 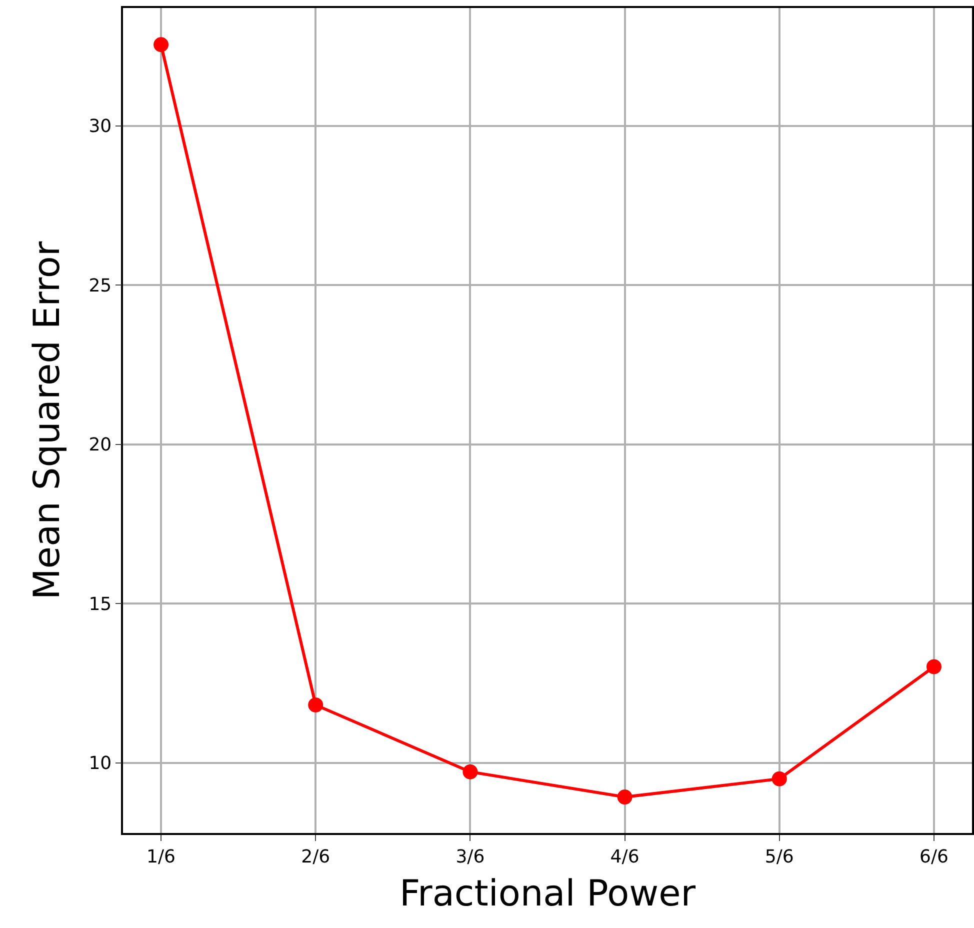 What do you see at coordinates (47, 420) in the screenshot?
I see `y-axis-title: Mean Squared Error` at bounding box center [47, 420].